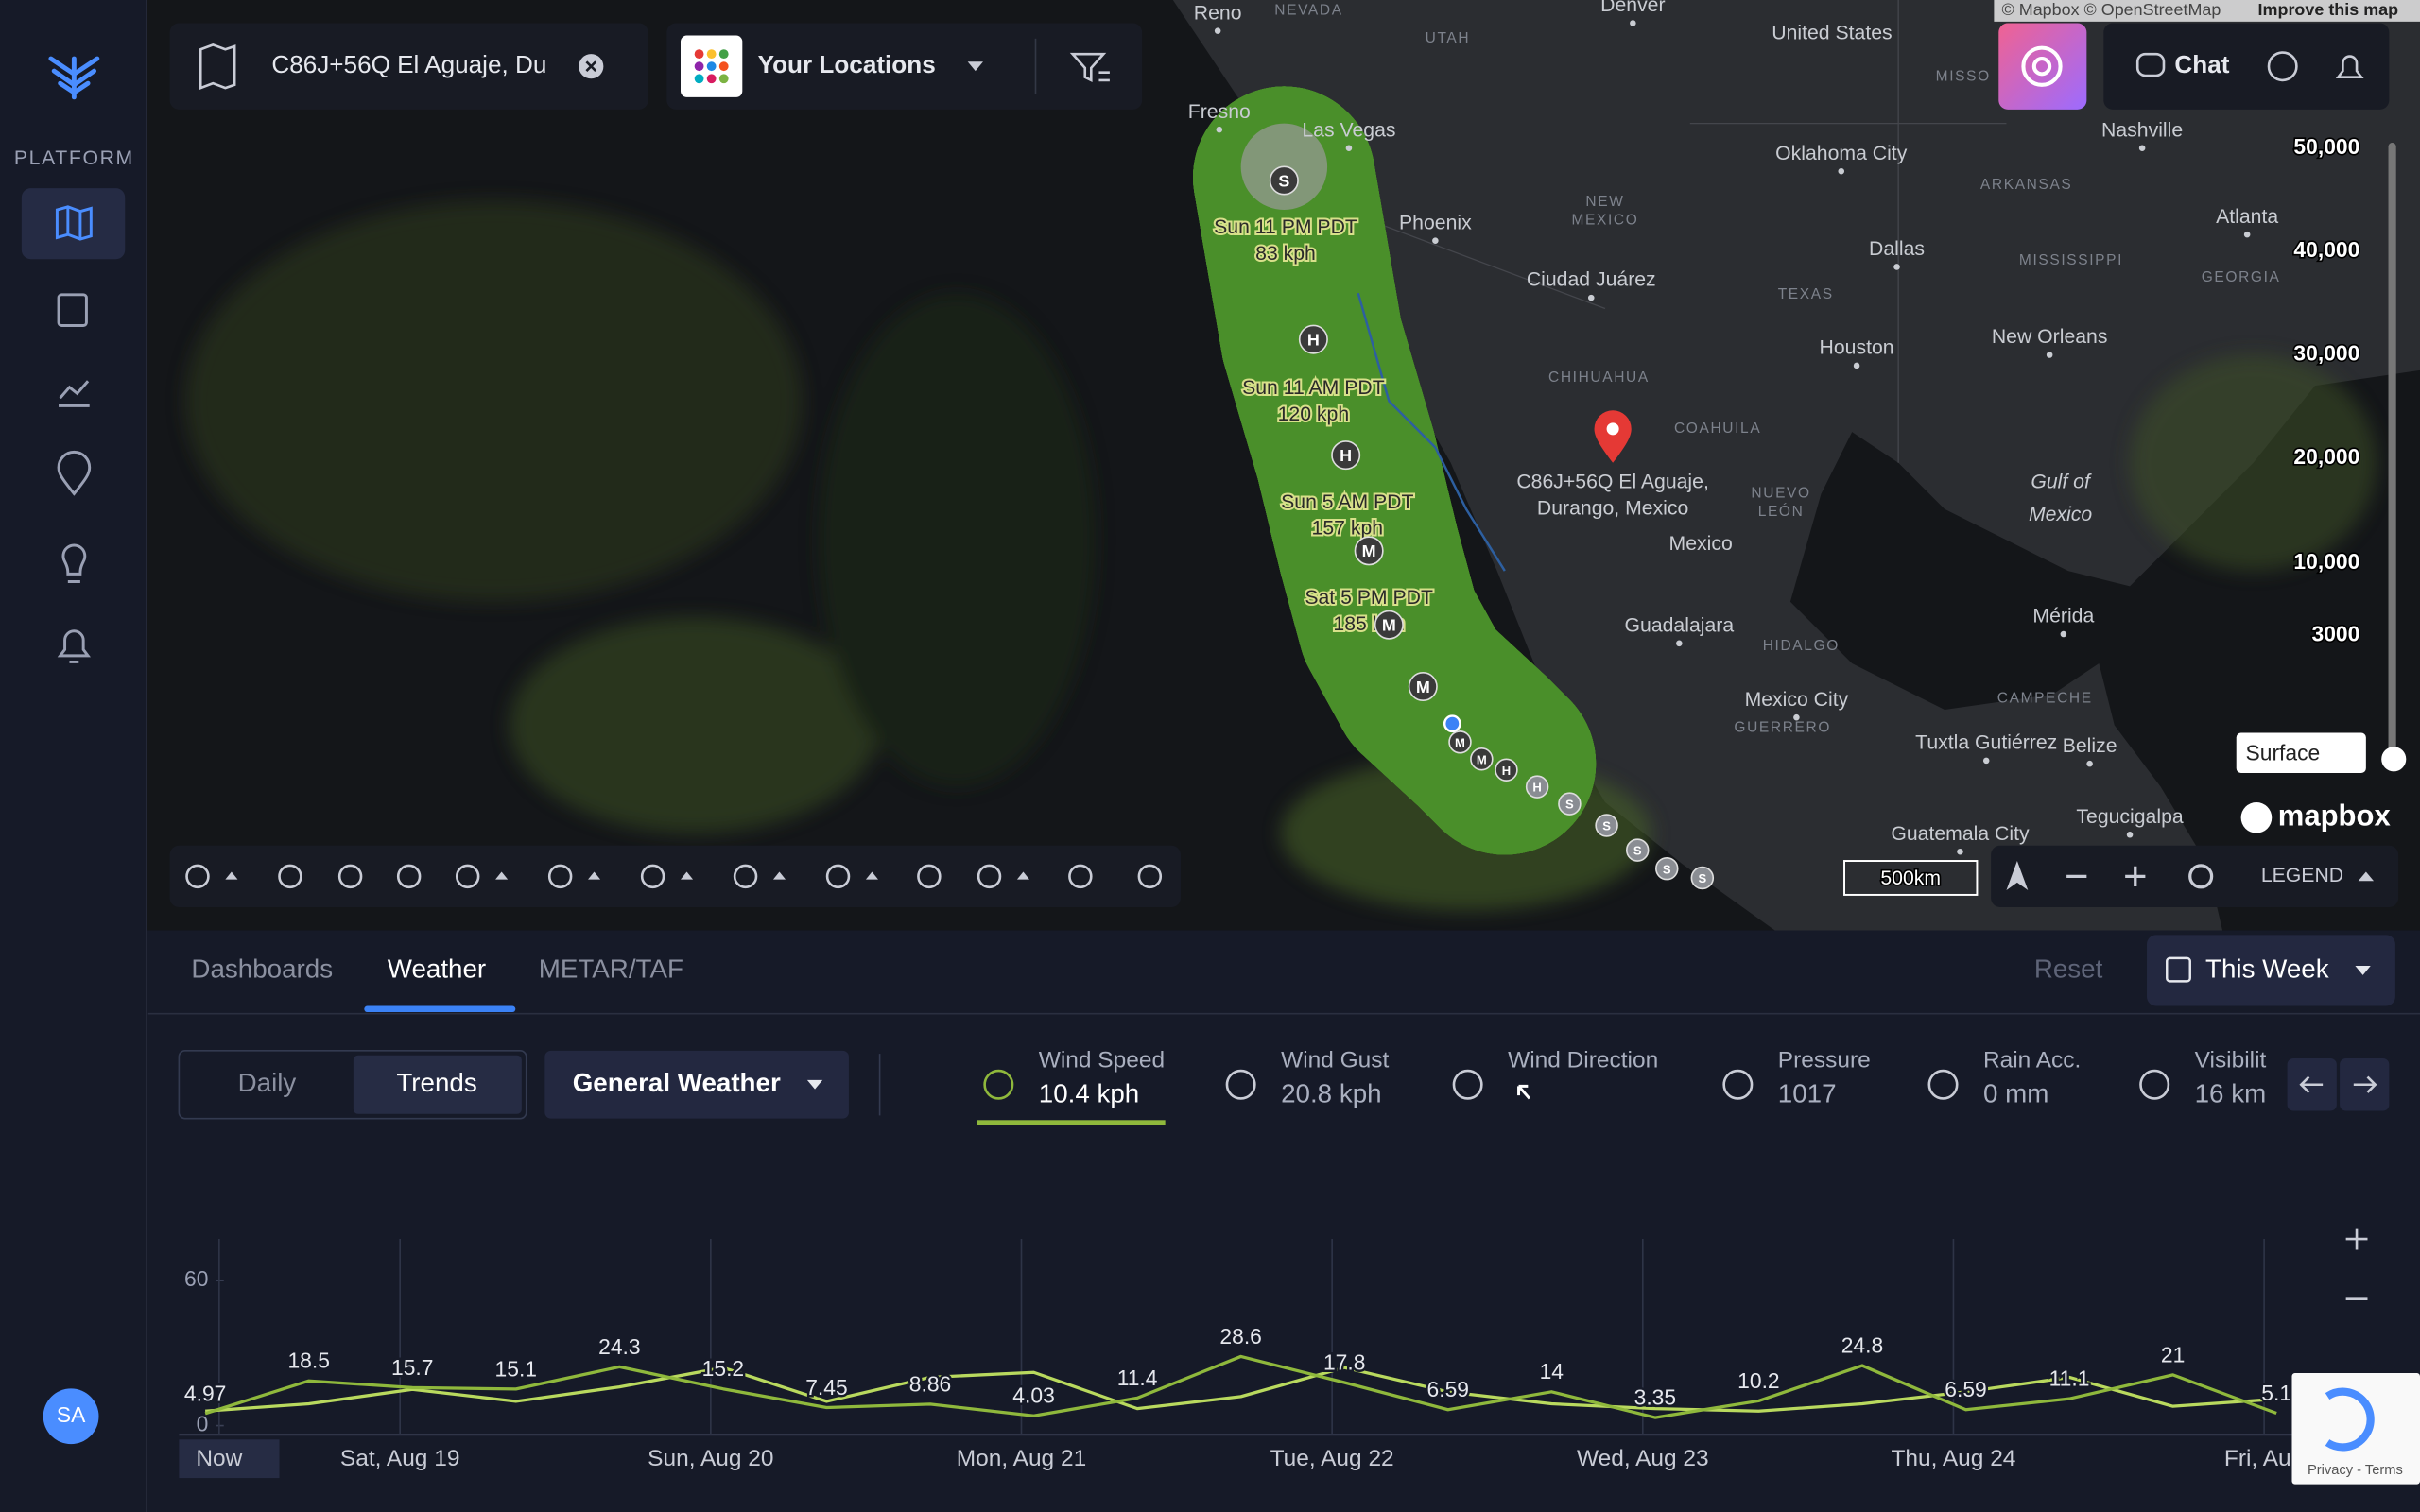 The width and height of the screenshot is (2420, 1512). Describe the element at coordinates (74, 78) in the screenshot. I see `logo` at that location.